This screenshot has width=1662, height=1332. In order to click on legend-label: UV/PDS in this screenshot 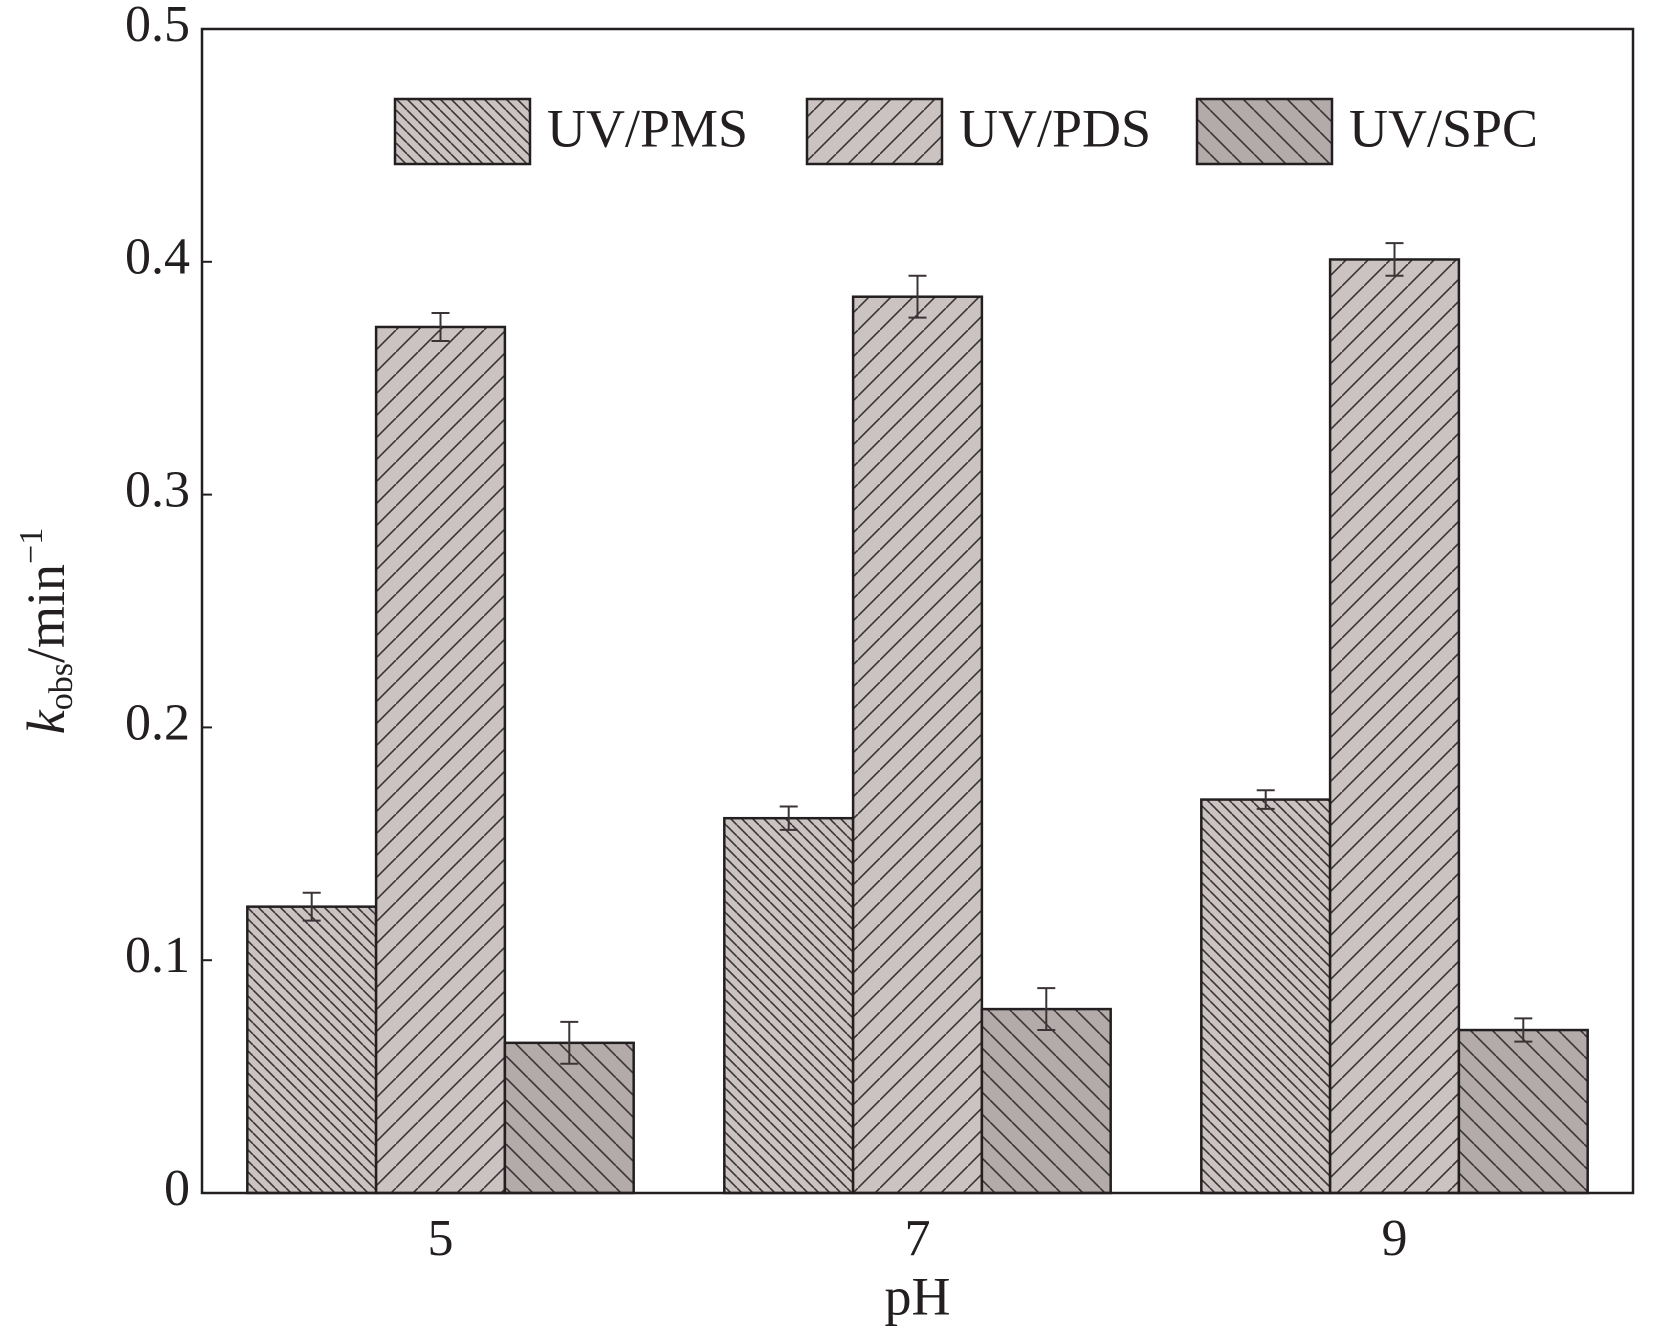, I will do `click(1055, 128)`.